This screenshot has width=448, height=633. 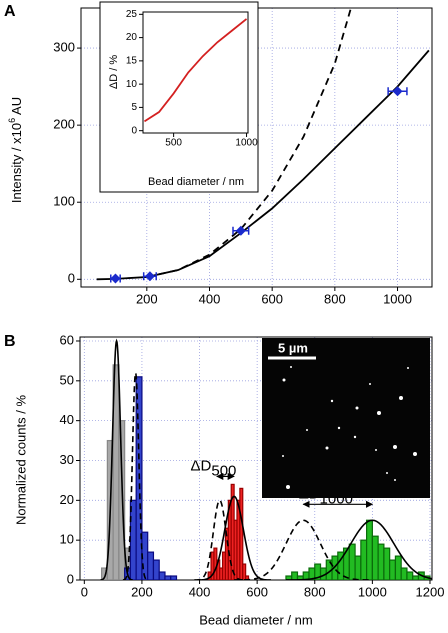 What do you see at coordinates (84, 591) in the screenshot?
I see `x-tick-label: 0` at bounding box center [84, 591].